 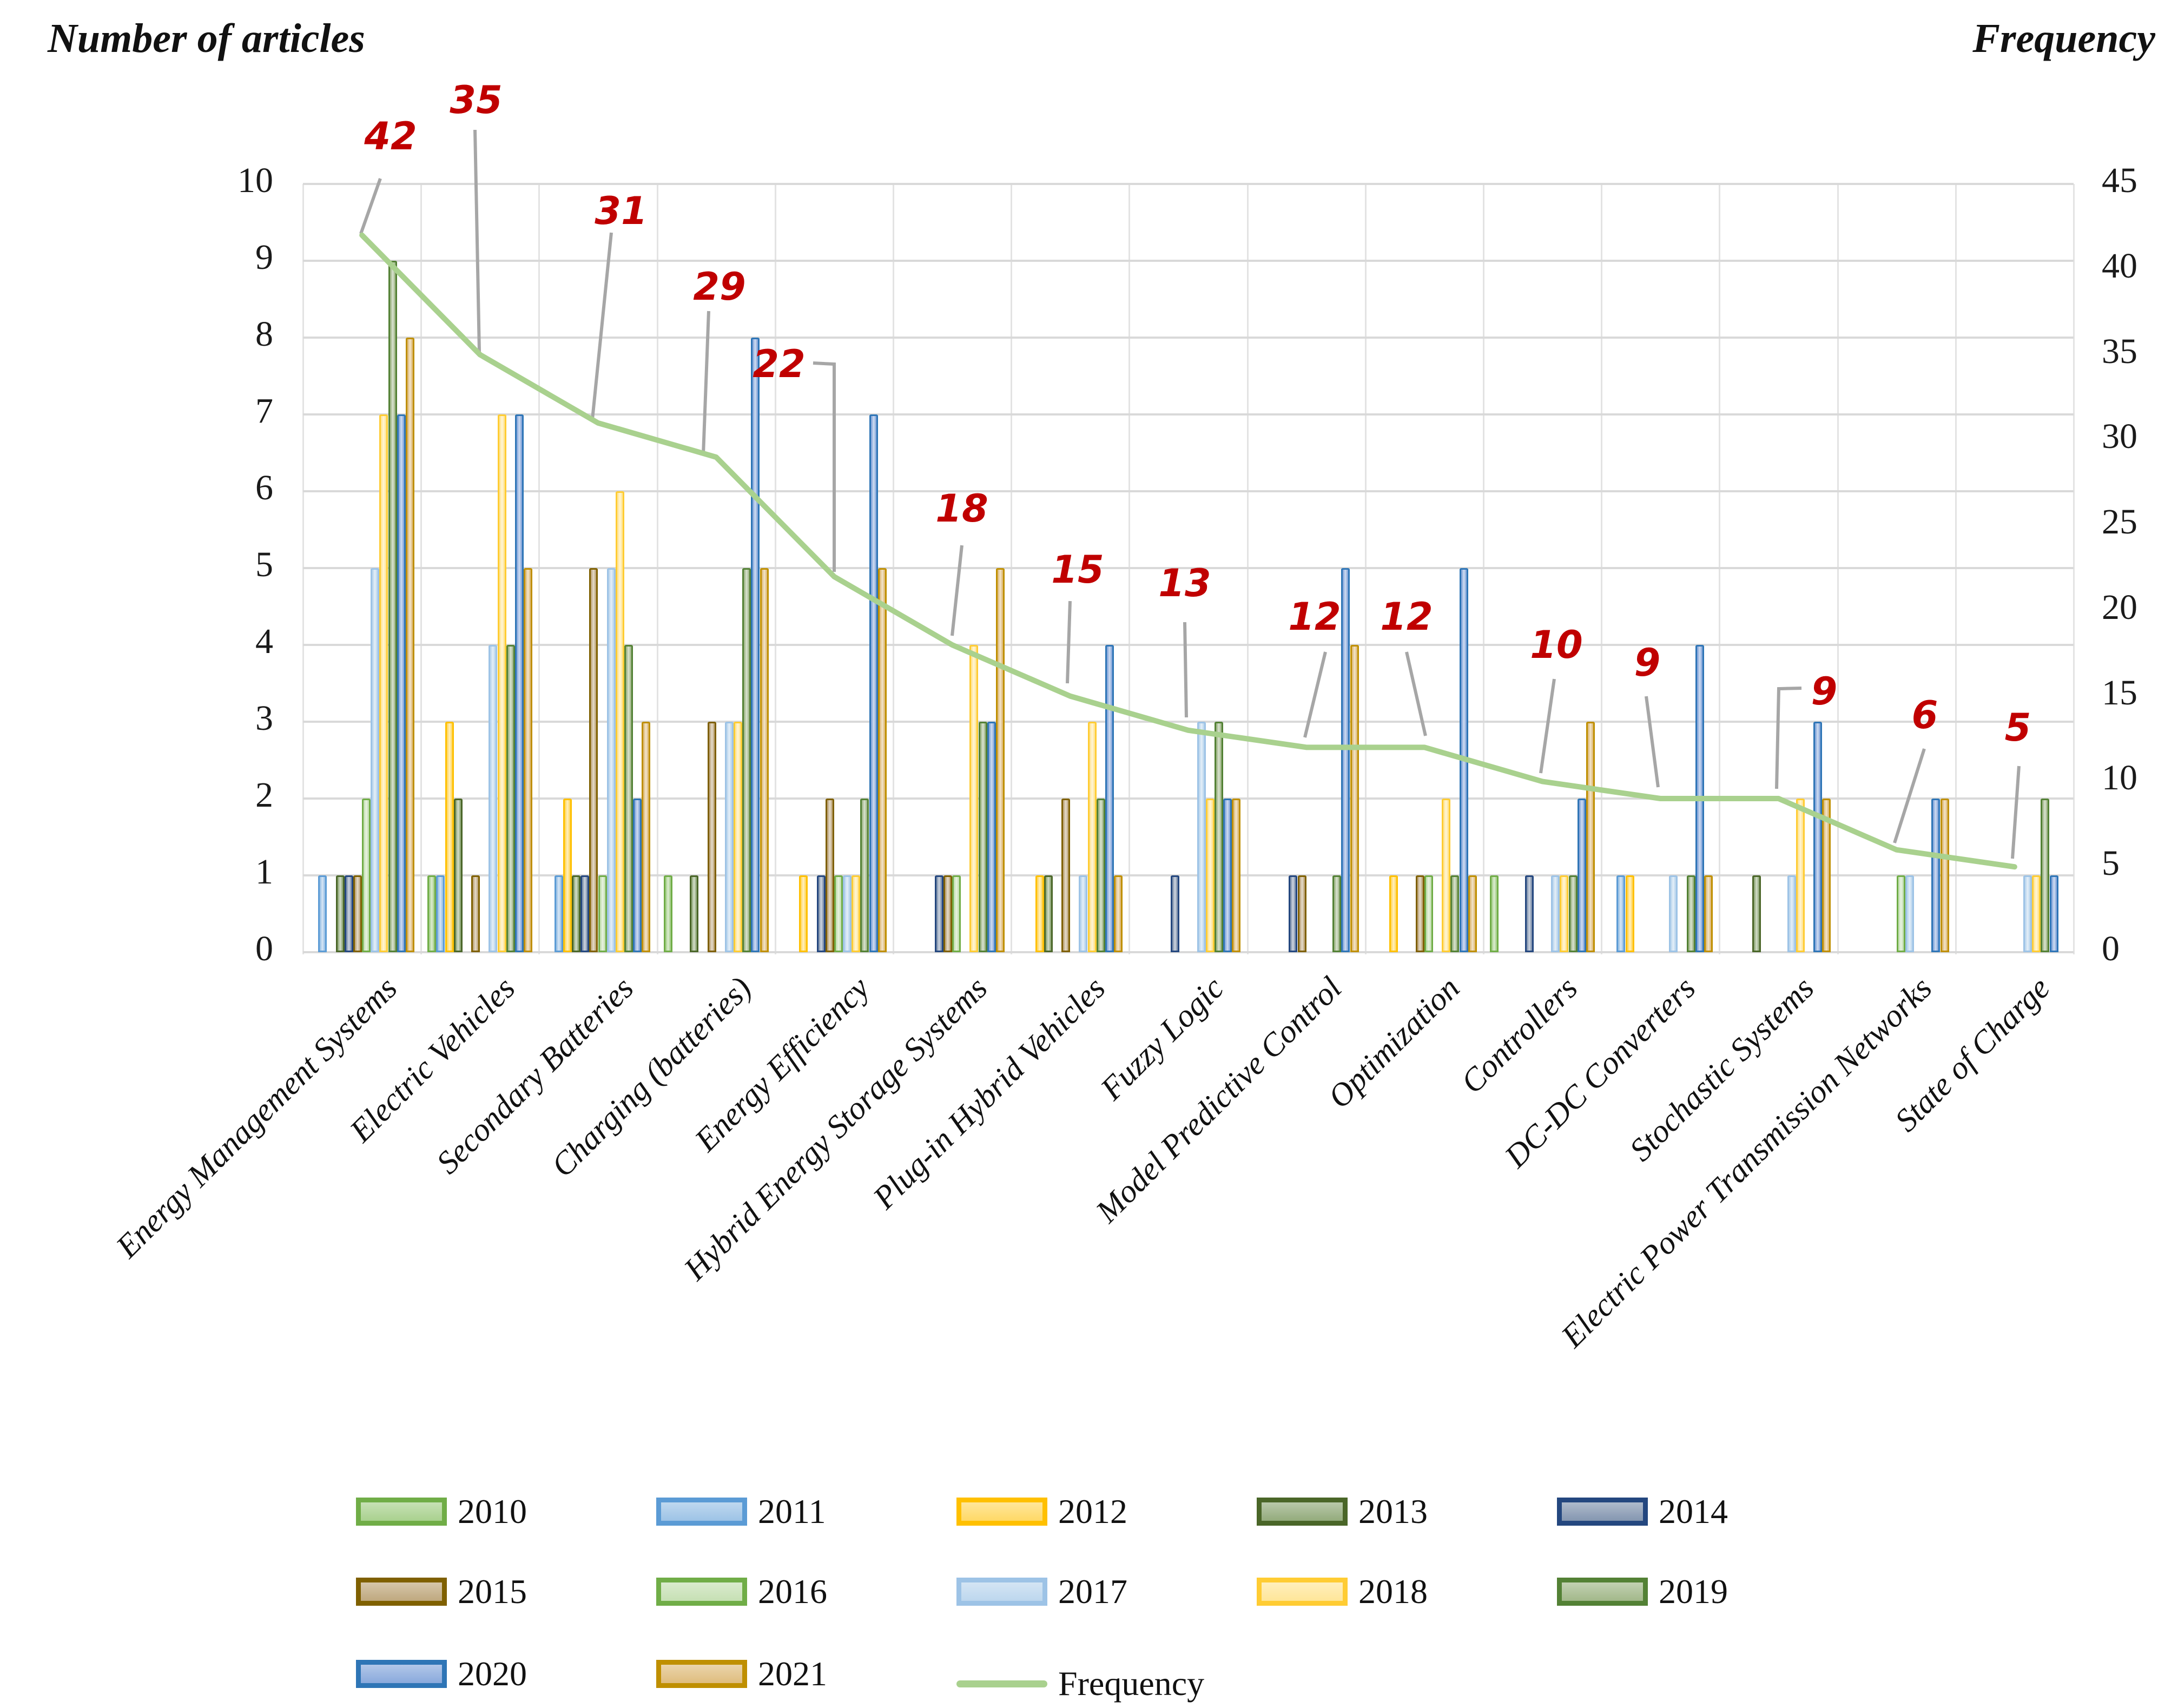 I want to click on legend-swatch-2021, so click(x=702, y=1674).